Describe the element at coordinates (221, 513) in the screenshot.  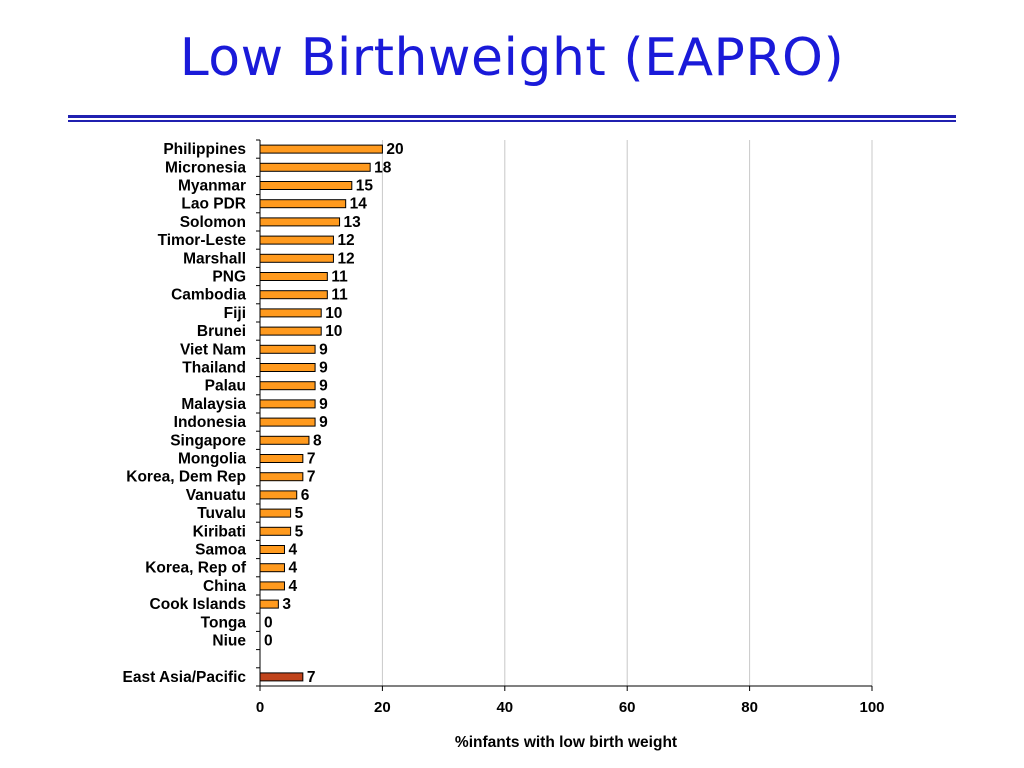
I see `category-label: Tuvalu` at that location.